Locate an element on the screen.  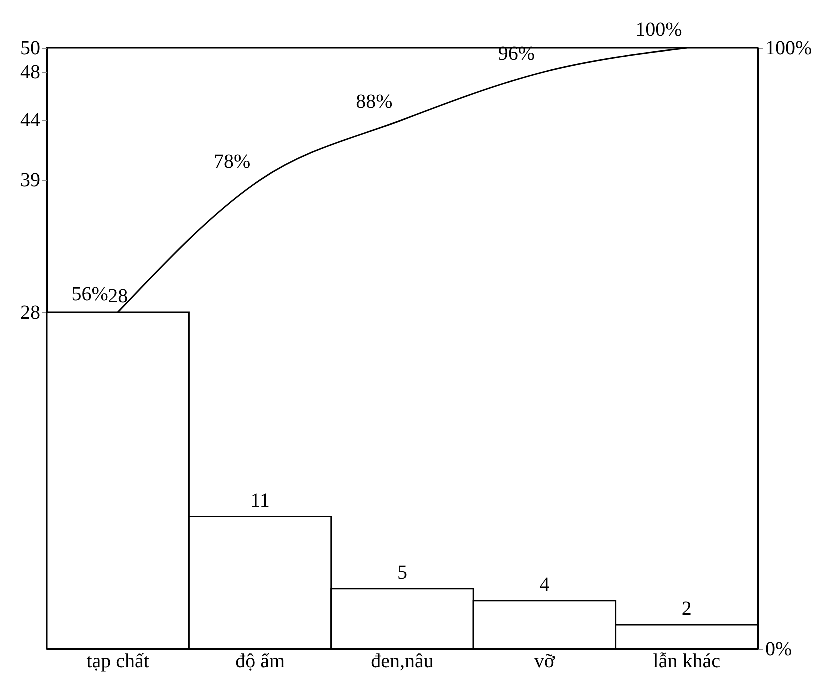
data-label: 56% is located at coordinates (90, 294).